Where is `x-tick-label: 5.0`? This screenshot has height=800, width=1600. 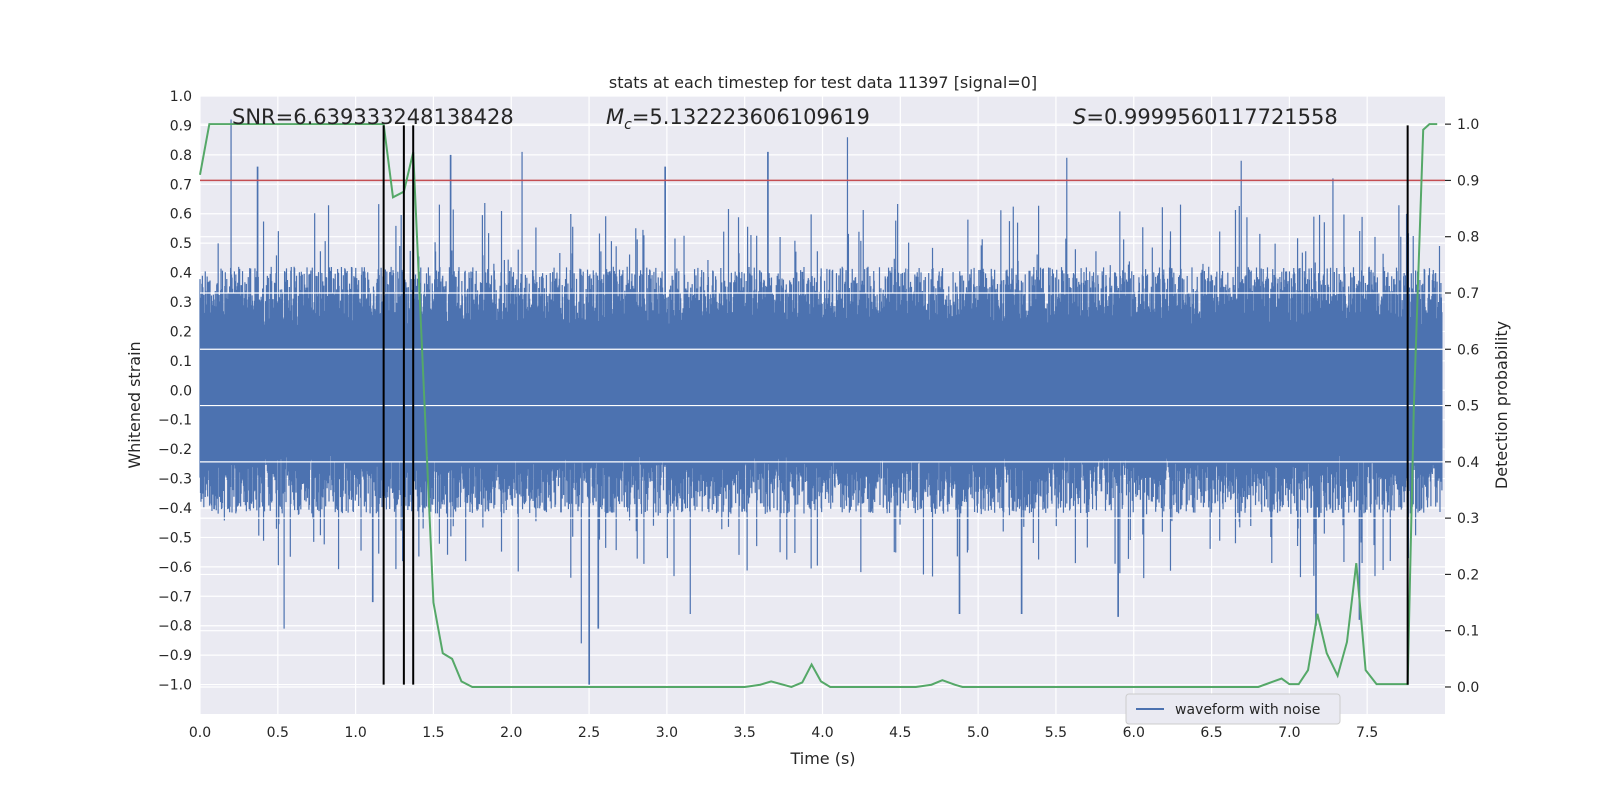
x-tick-label: 5.0 is located at coordinates (978, 733).